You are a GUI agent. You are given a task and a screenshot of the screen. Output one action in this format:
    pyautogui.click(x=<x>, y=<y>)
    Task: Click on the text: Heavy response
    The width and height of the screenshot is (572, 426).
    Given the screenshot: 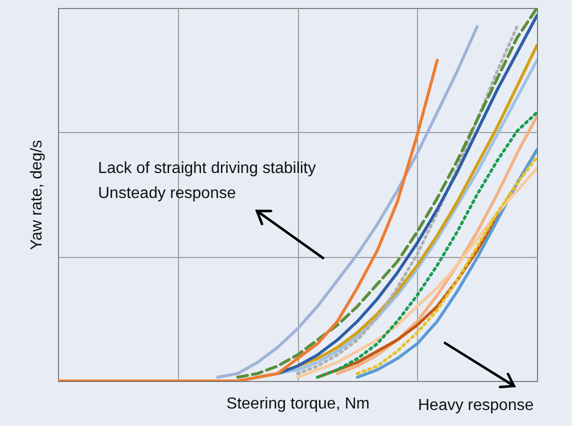 What is the action you would take?
    pyautogui.click(x=476, y=405)
    